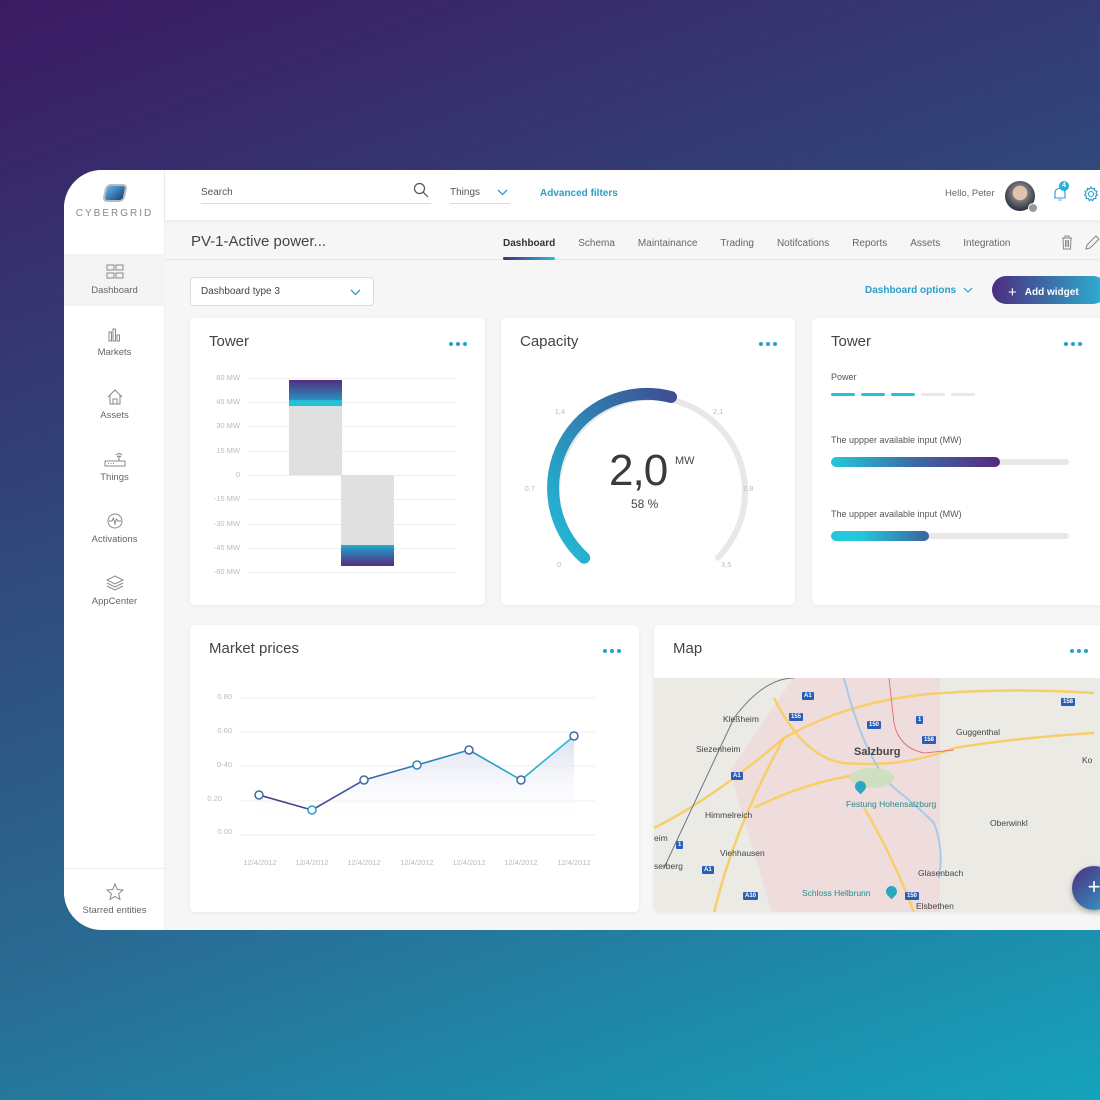  I want to click on road-shield: A10, so click(751, 896).